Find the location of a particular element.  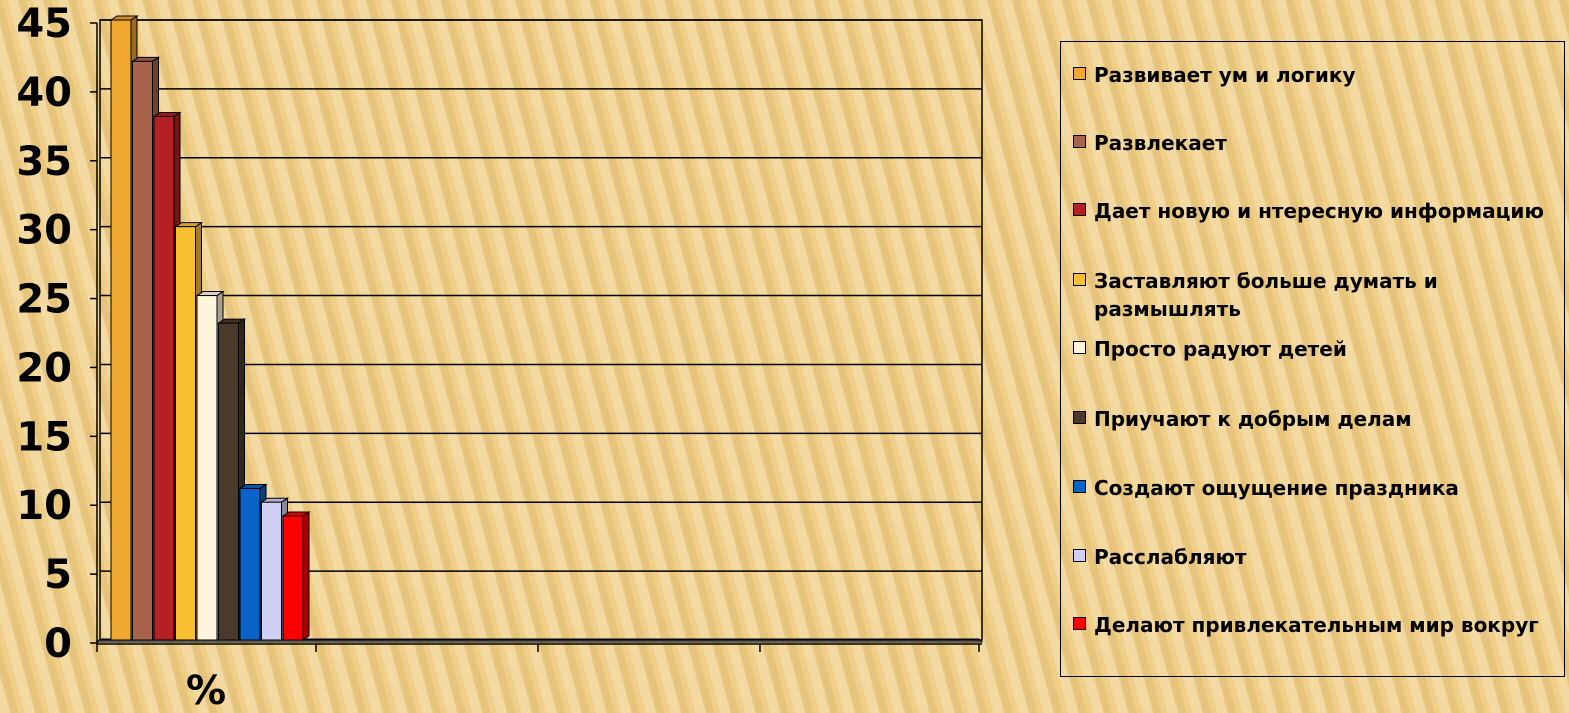

y-tick-label: 15 is located at coordinates (44, 437).